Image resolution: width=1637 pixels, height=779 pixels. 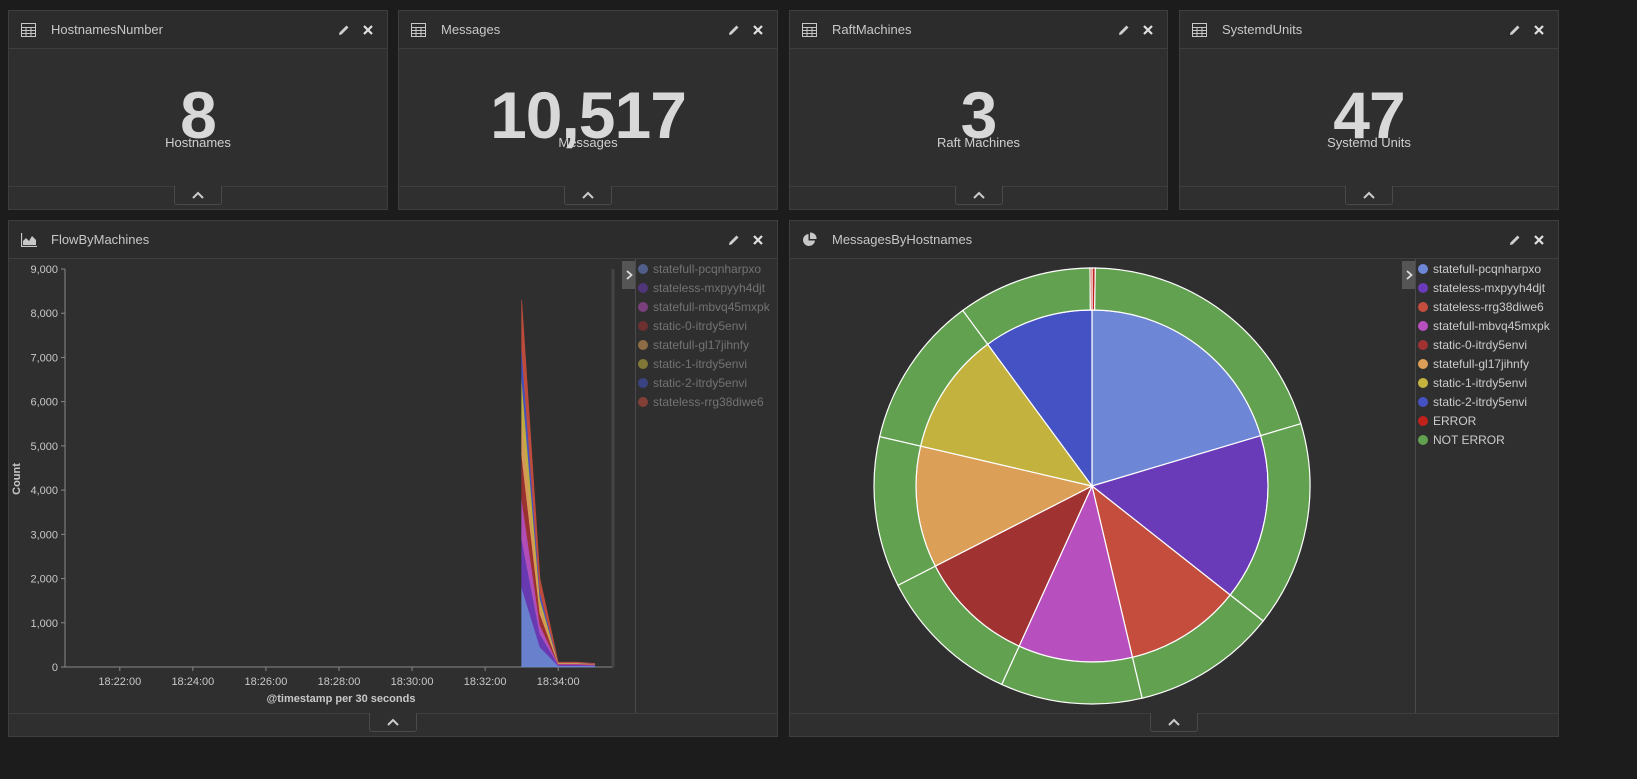 What do you see at coordinates (192, 682) in the screenshot?
I see `x-tick-label: 18:24:00` at bounding box center [192, 682].